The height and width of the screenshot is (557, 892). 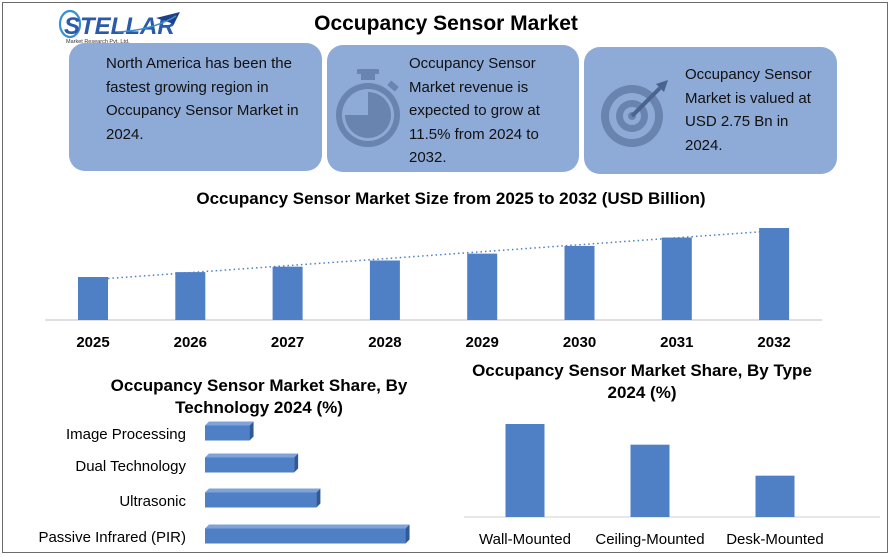 I want to click on x-tick-label: 2032, so click(x=773, y=342).